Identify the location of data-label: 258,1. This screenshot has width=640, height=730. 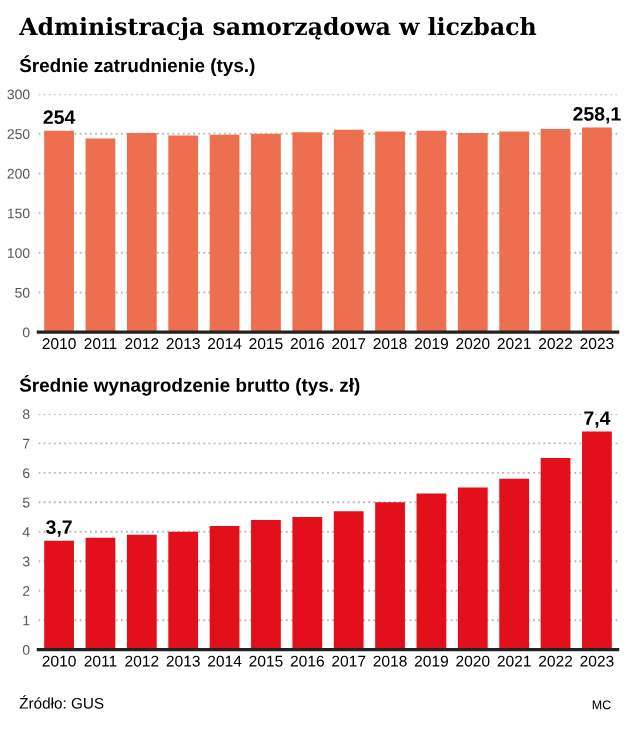
(597, 115).